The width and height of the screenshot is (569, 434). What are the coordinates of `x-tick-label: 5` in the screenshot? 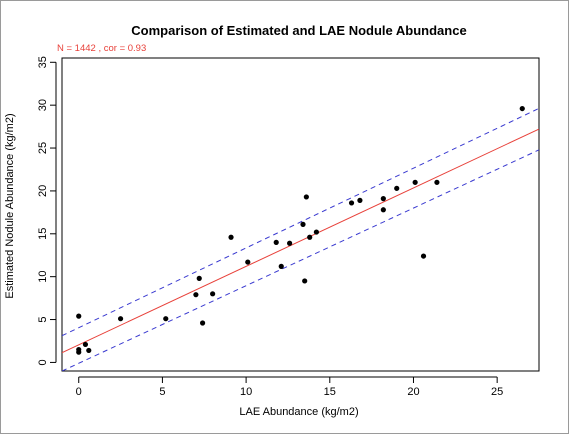 It's located at (162, 392).